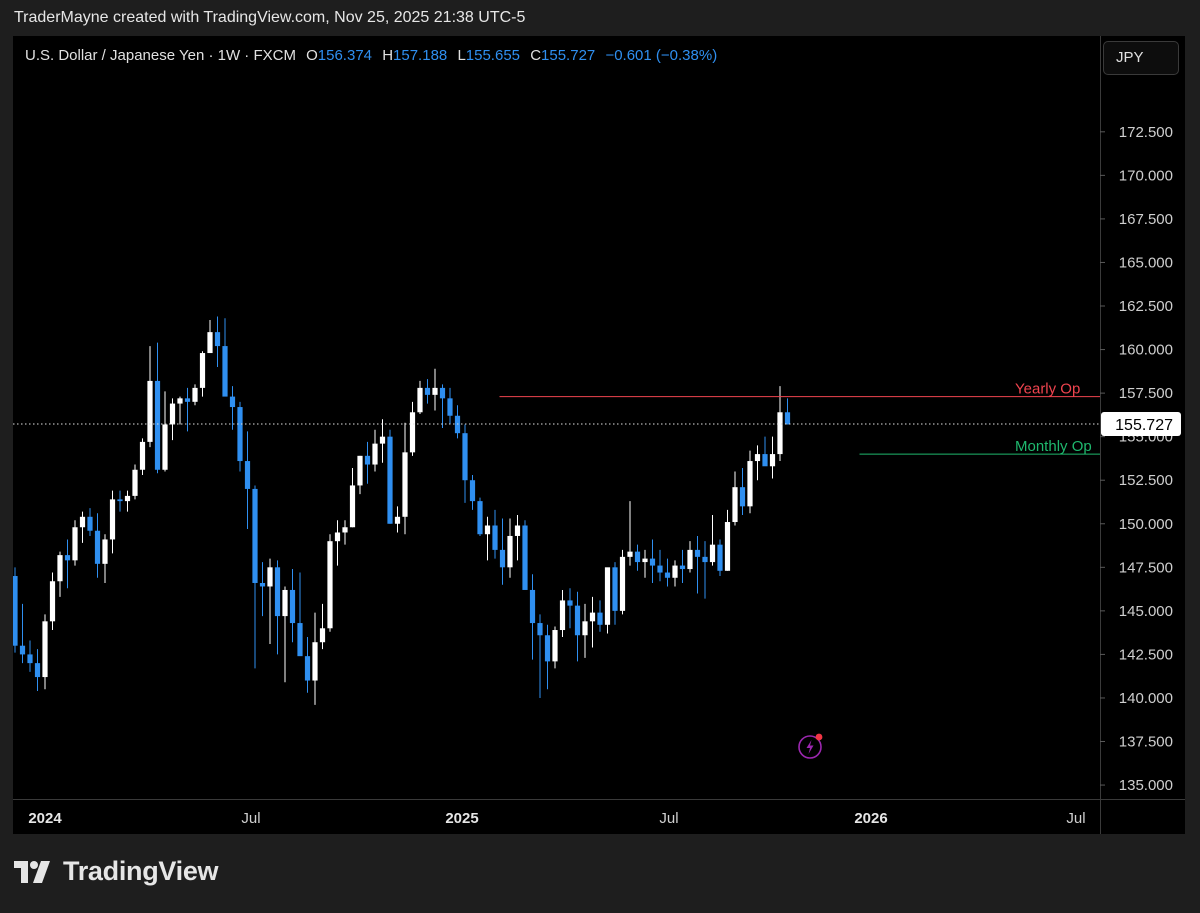 The width and height of the screenshot is (1200, 913). Describe the element at coordinates (1146, 132) in the screenshot. I see `price-tick-label: 172.500` at that location.